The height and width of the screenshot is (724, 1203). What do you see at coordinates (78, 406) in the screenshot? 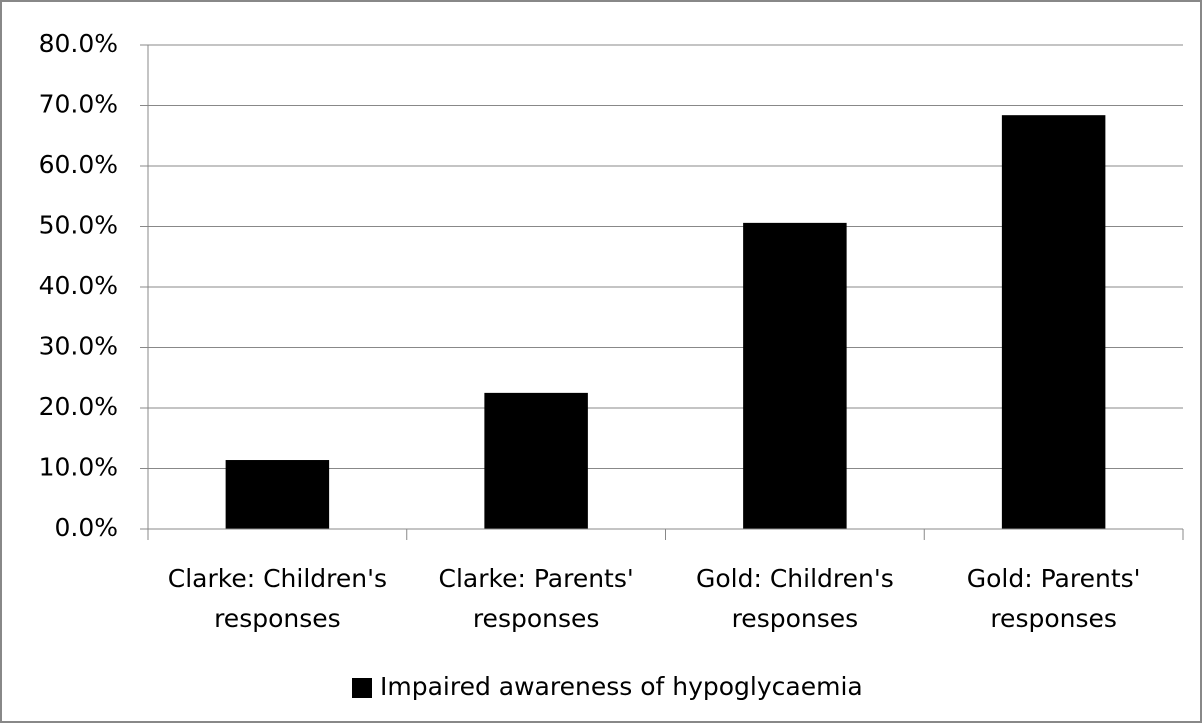
I see `y-tick-label: 20.0%` at bounding box center [78, 406].